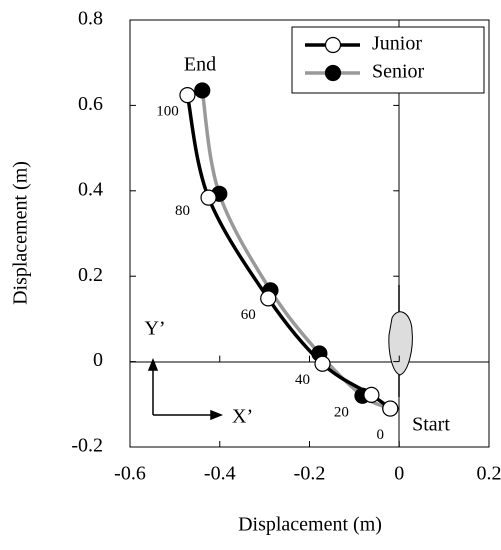 Image resolution: width=501 pixels, height=550 pixels. Describe the element at coordinates (397, 44) in the screenshot. I see `legend-label: Junior` at that location.